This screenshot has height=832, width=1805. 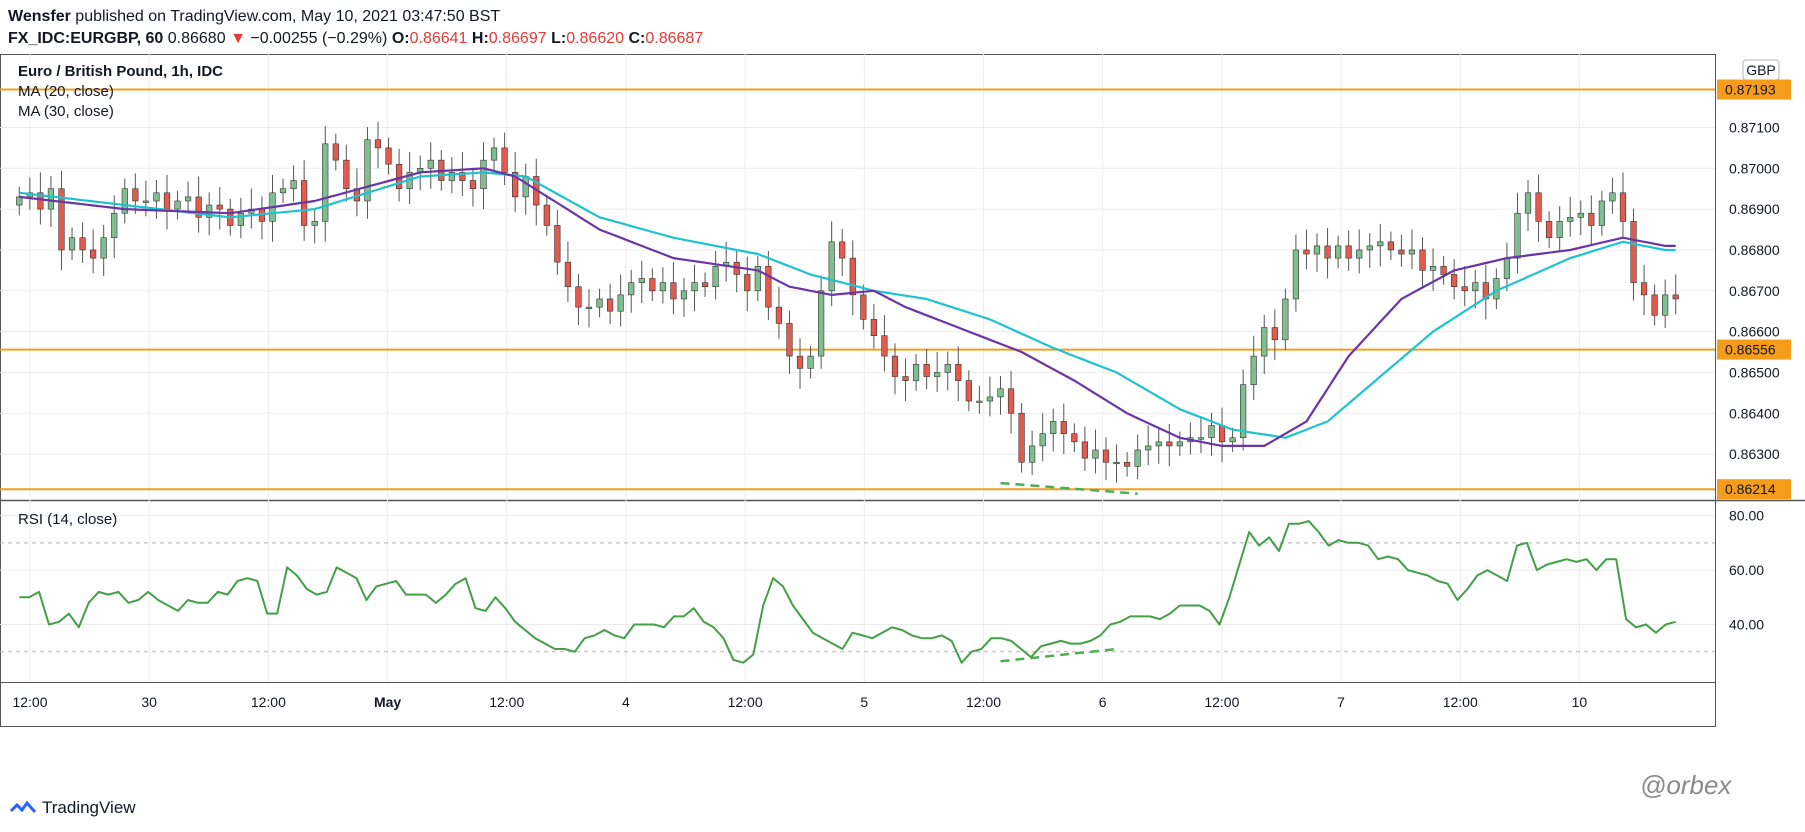 What do you see at coordinates (149, 702) in the screenshot?
I see `x-tick-label: 30` at bounding box center [149, 702].